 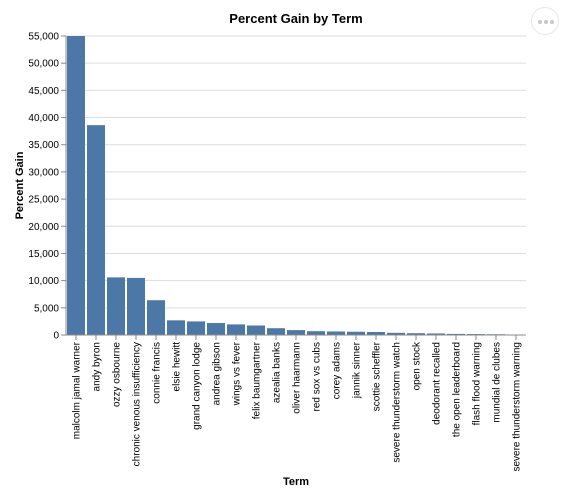 I want to click on x-tick-label: red sox vs cubs, so click(x=317, y=376).